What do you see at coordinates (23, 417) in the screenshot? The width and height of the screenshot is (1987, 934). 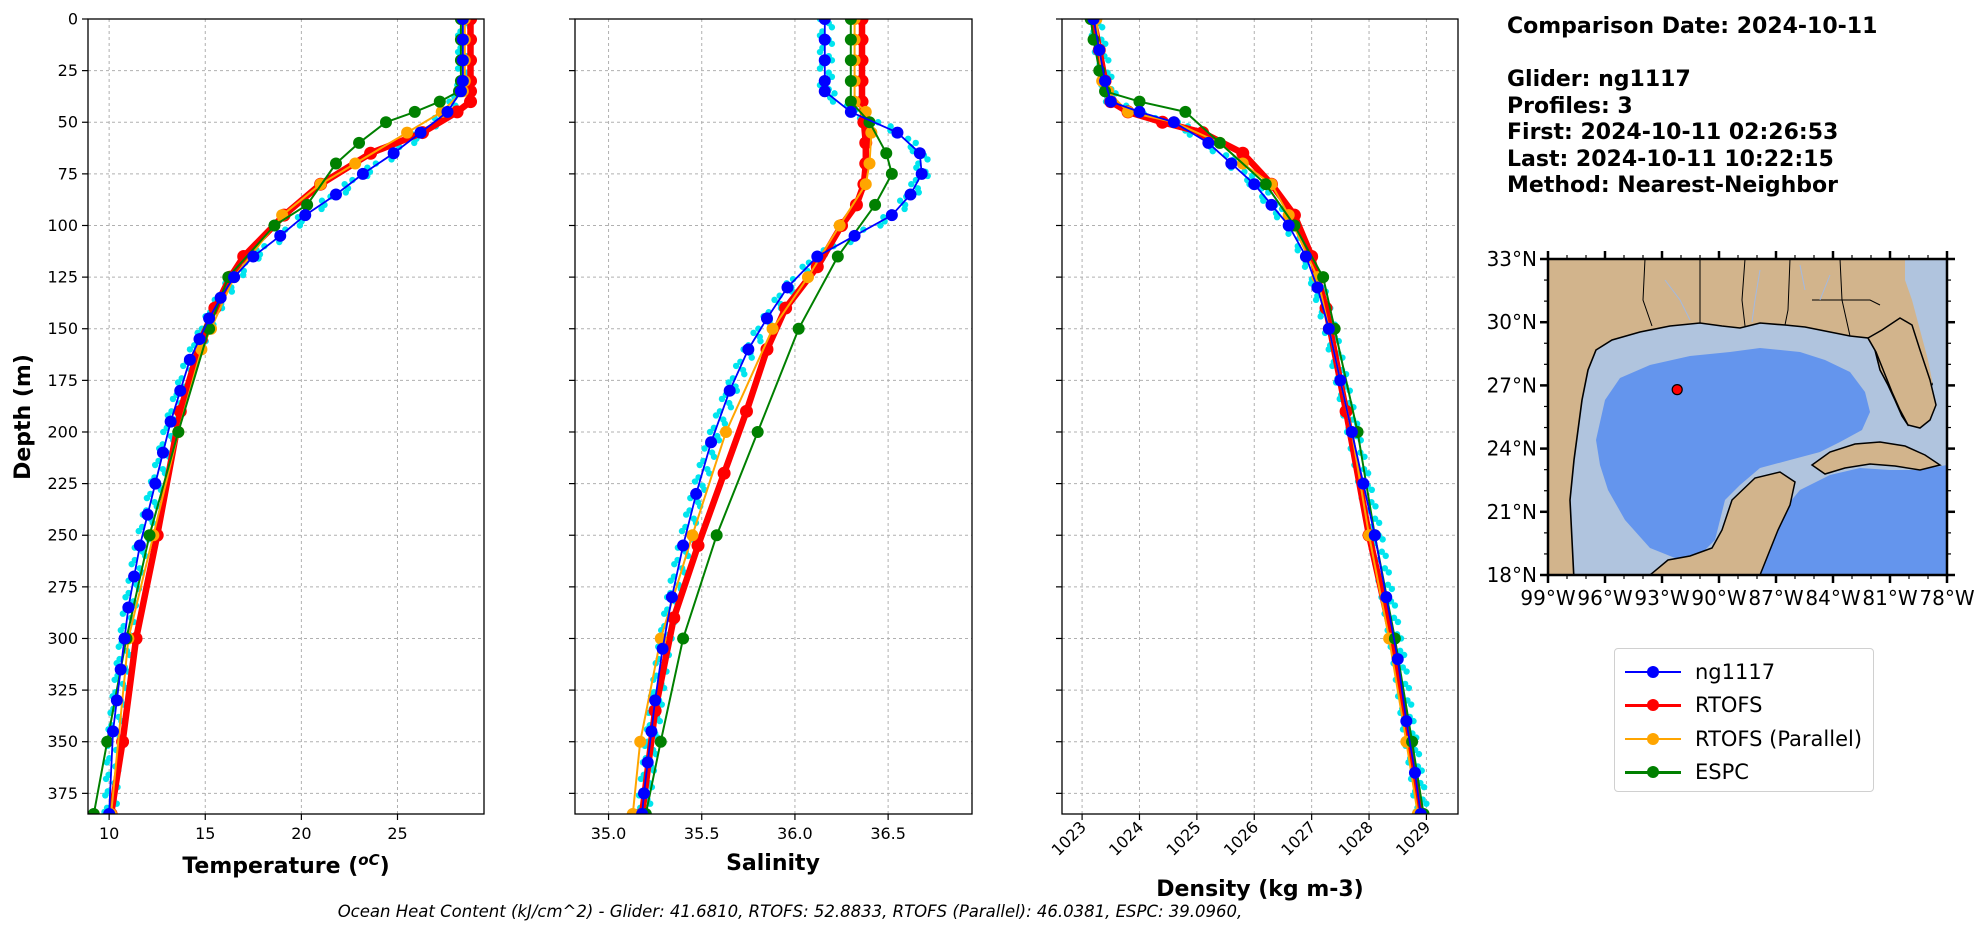 I see `depth-ylabel: Depth (m)` at bounding box center [23, 417].